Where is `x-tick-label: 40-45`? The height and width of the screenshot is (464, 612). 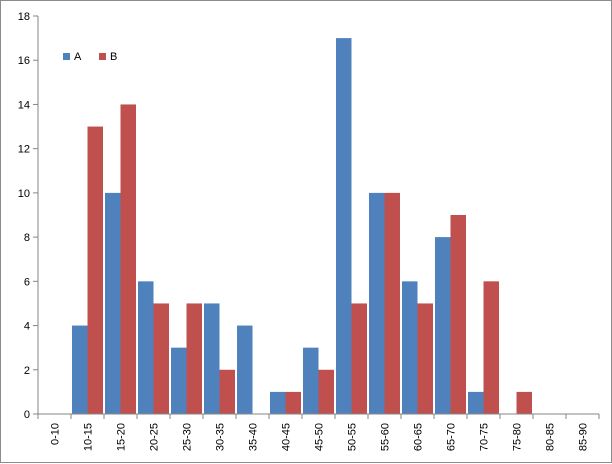
x-tick-label: 40-45 is located at coordinates (287, 437).